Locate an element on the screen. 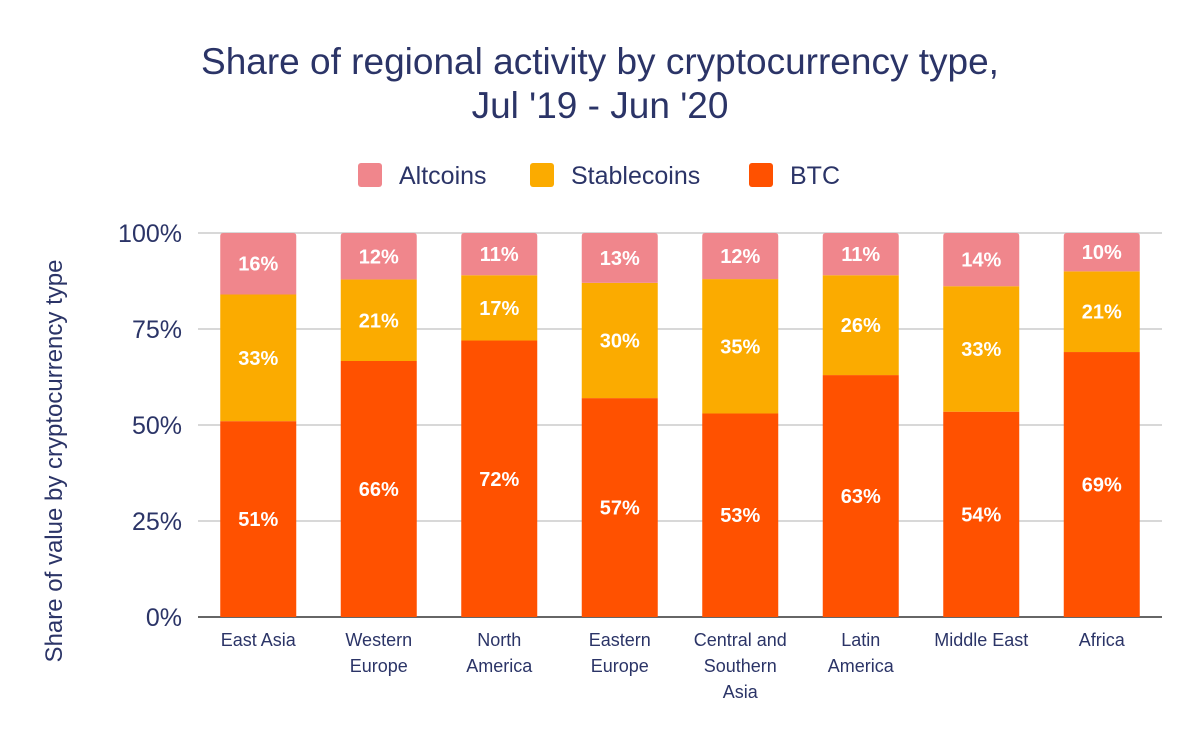  data-label: 72% is located at coordinates (499, 480).